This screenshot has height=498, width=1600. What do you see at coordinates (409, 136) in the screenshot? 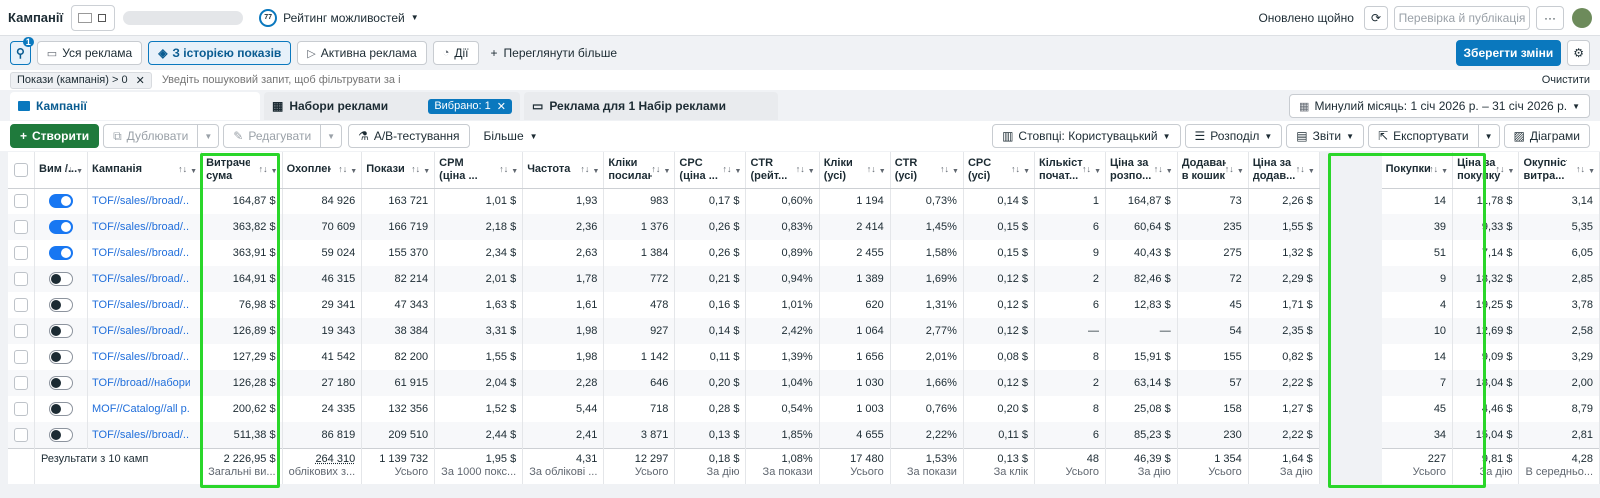
I see `ab-test-button: ⚗ A/B-тестування` at bounding box center [409, 136].